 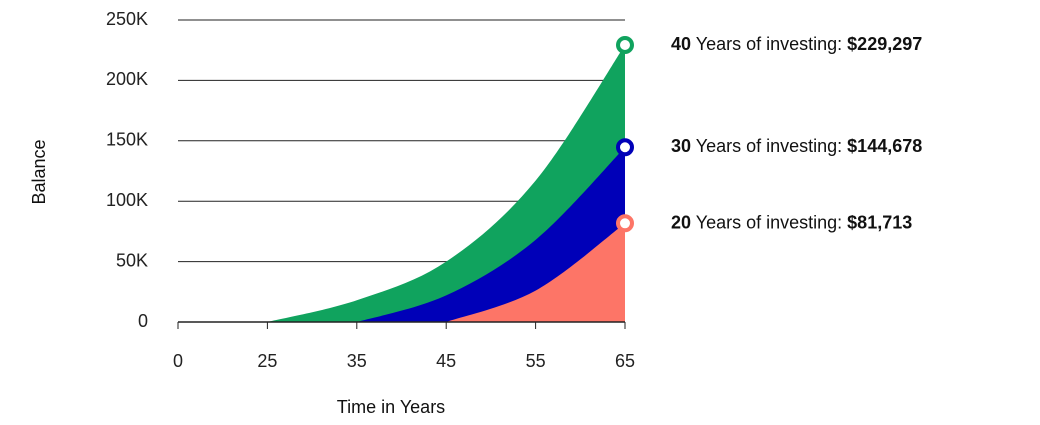 What do you see at coordinates (39, 171) in the screenshot?
I see `y-axis-label: Balance` at bounding box center [39, 171].